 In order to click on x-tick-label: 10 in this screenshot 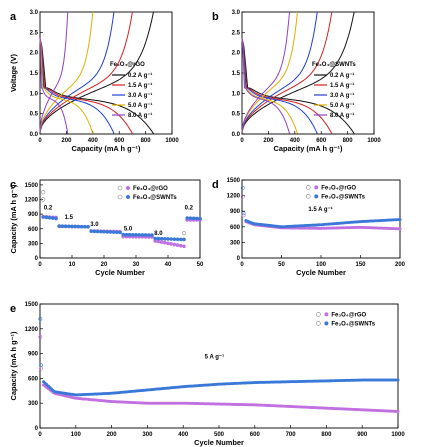, I will do `click(72, 265)`.